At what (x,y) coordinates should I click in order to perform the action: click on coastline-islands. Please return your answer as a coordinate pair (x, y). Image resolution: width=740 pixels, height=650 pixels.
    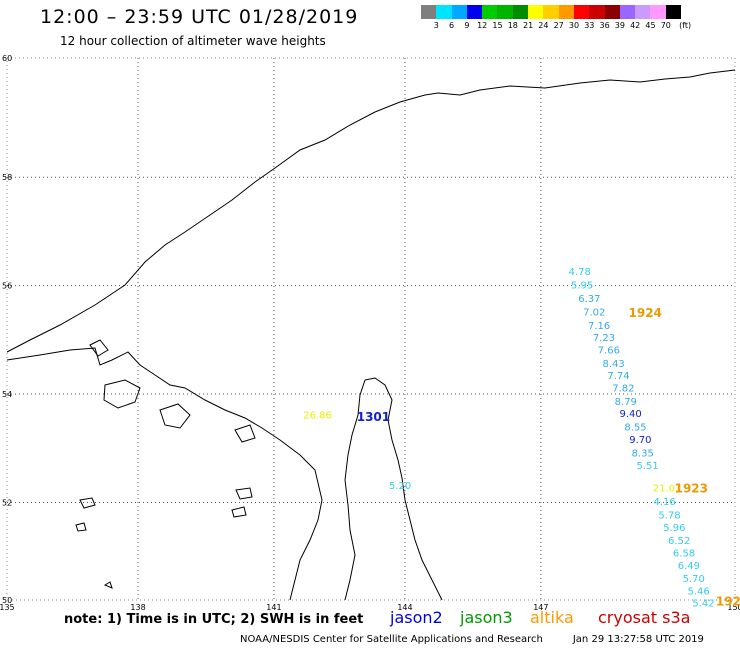
    Looking at the image, I should click on (172, 391).